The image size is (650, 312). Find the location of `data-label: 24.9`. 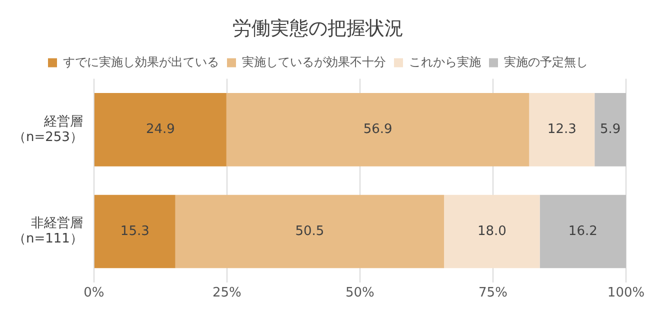

data-label: 24.9 is located at coordinates (160, 130).